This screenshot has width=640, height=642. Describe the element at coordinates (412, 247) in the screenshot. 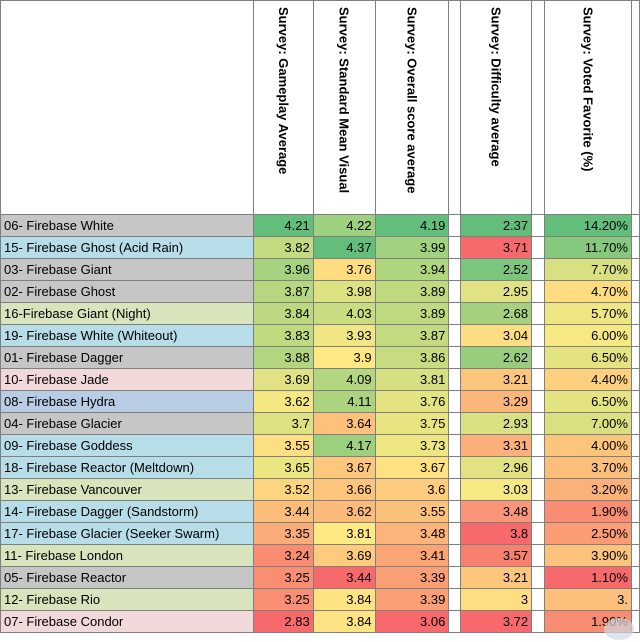

I see `overall-cell: 3.99` at that location.